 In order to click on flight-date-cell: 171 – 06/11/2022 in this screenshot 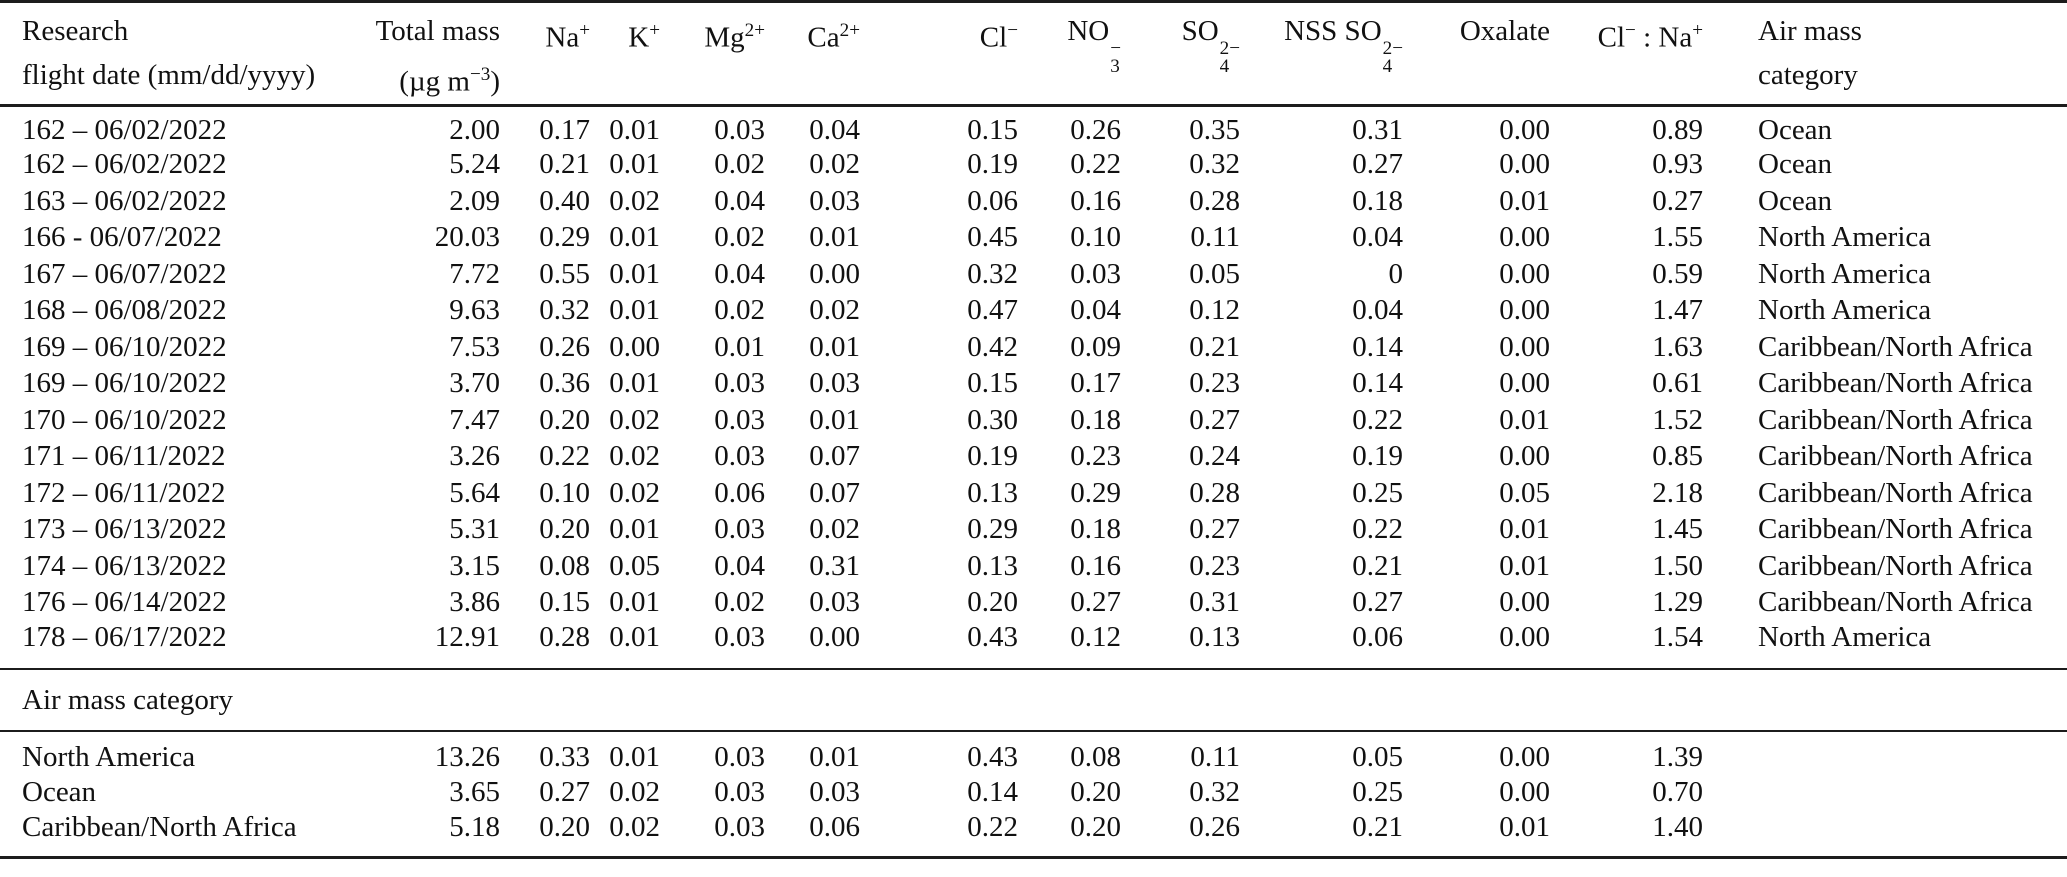, I will do `click(124, 456)`.